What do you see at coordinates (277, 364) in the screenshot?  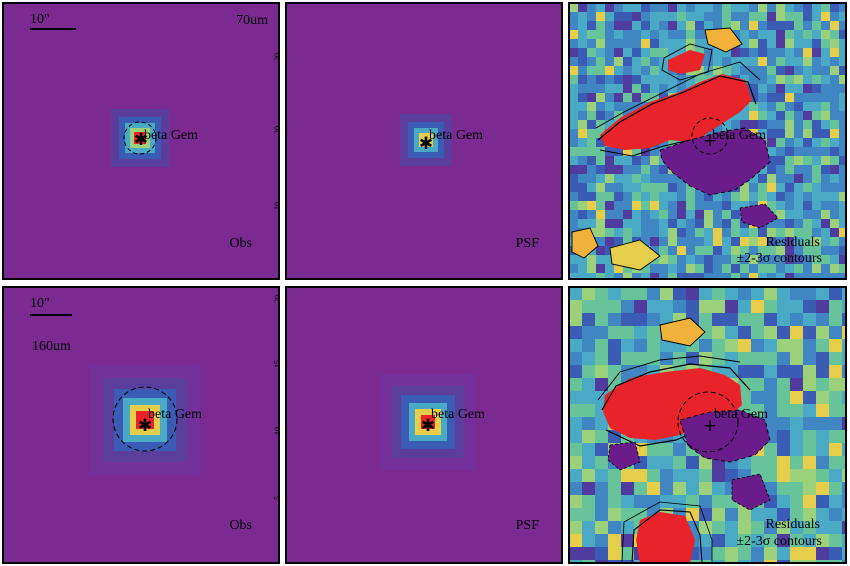 I see `axis-tick-label: 15` at bounding box center [277, 364].